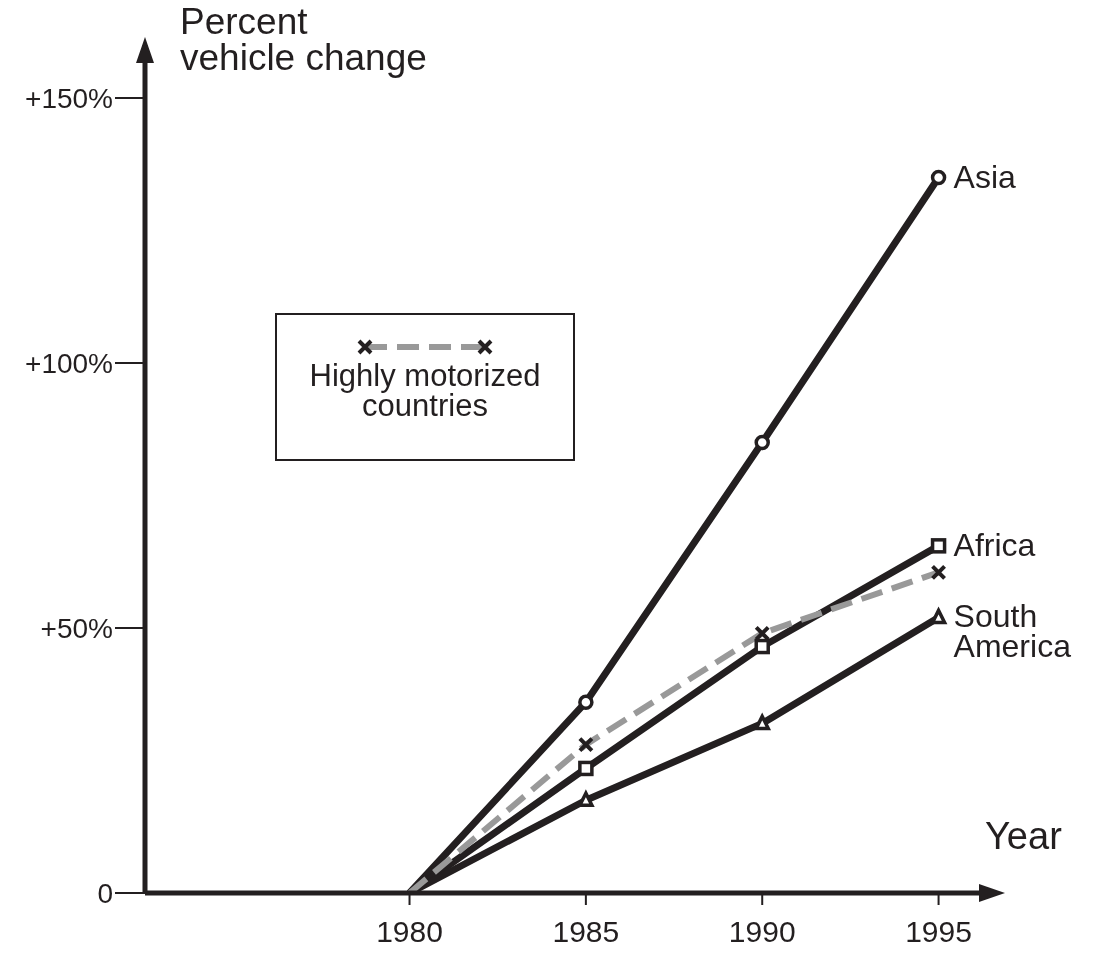  What do you see at coordinates (1023, 836) in the screenshot?
I see `x-axis-title: Year` at bounding box center [1023, 836].